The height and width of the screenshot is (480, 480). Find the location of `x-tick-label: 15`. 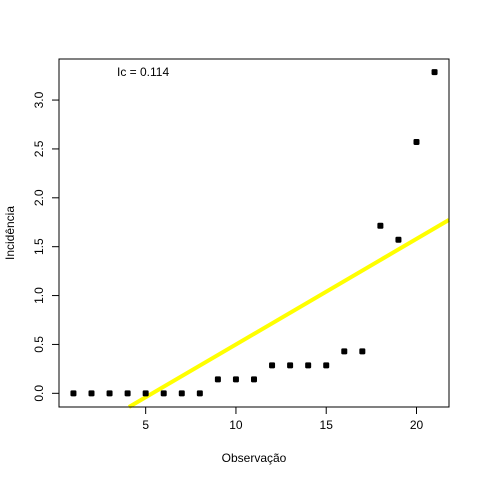

x-tick-label: 15 is located at coordinates (327, 425).